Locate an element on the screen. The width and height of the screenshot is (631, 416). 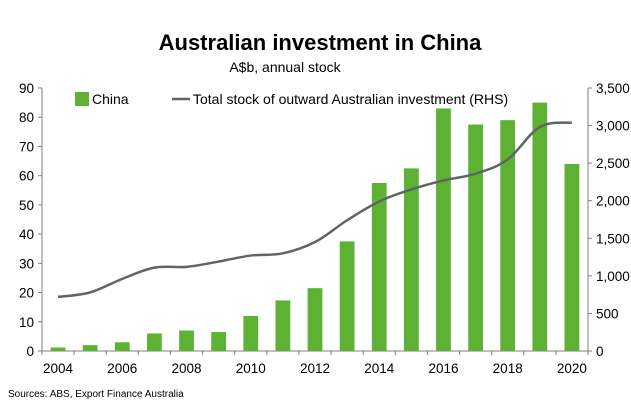
y-tick-right-label: 2,000 is located at coordinates (613, 201).